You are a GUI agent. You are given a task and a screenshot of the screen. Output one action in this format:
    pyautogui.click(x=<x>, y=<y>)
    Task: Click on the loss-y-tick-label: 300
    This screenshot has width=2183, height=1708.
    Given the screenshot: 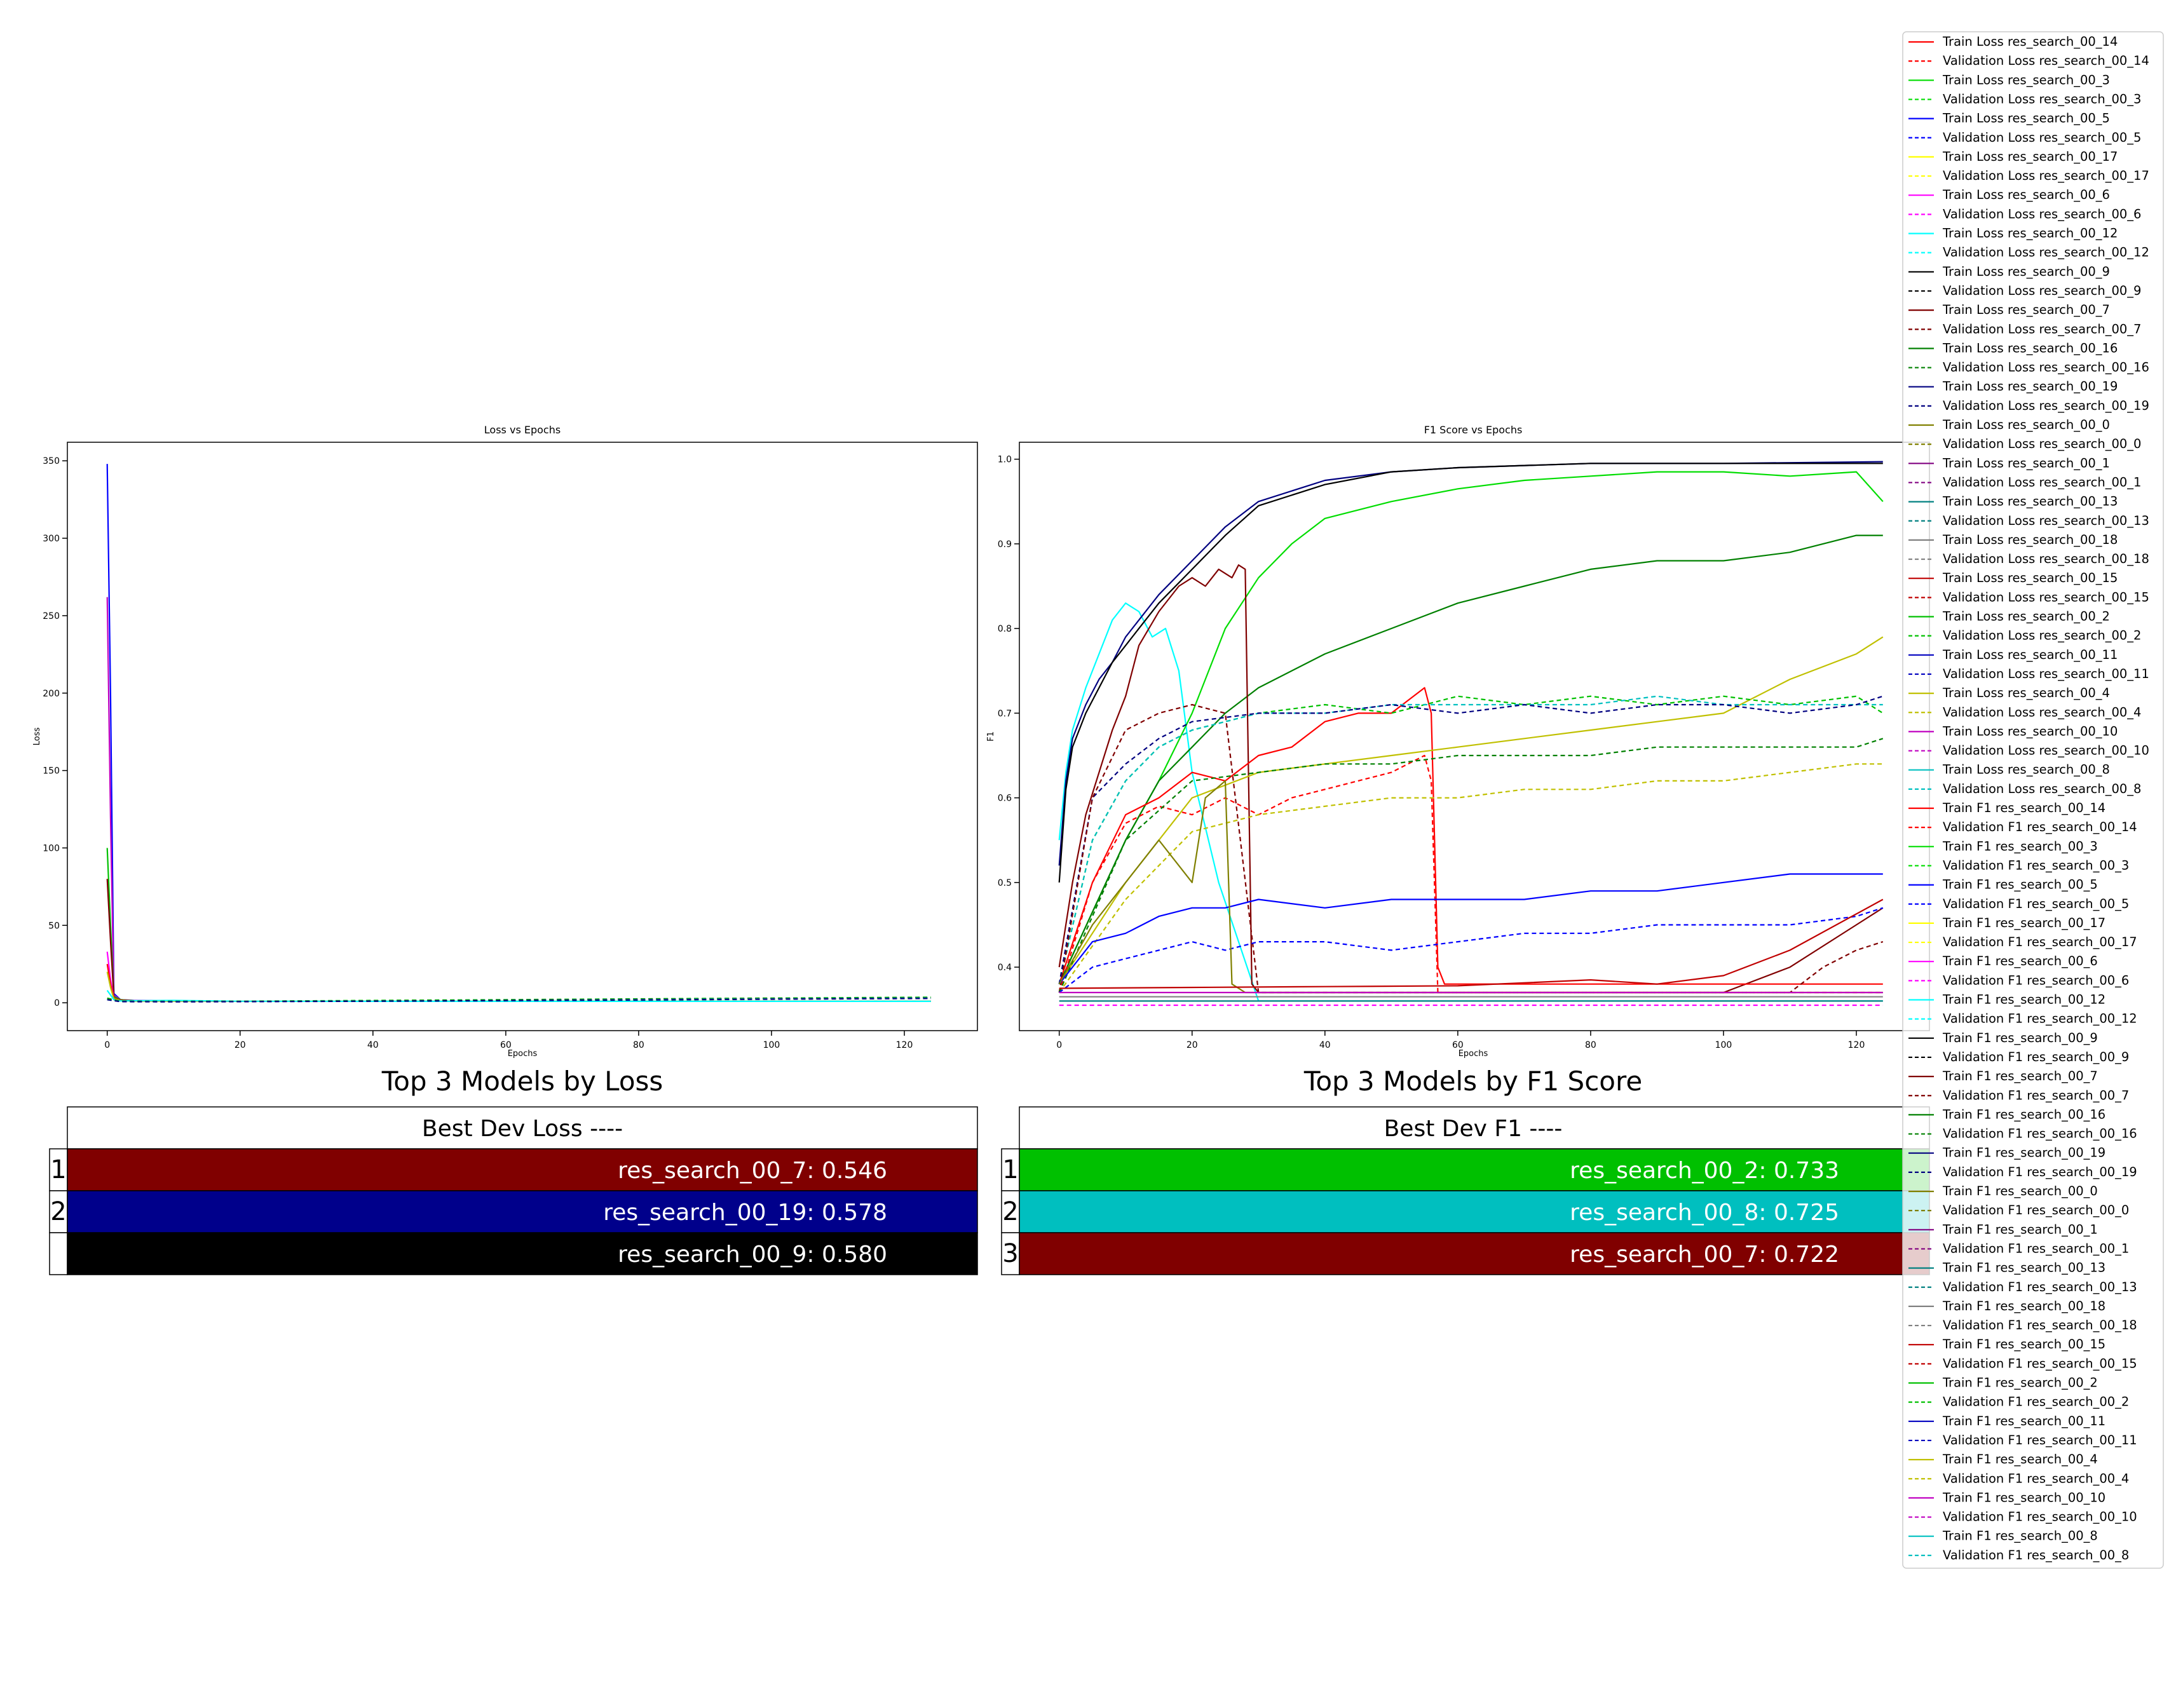 What is the action you would take?
    pyautogui.click(x=51, y=539)
    